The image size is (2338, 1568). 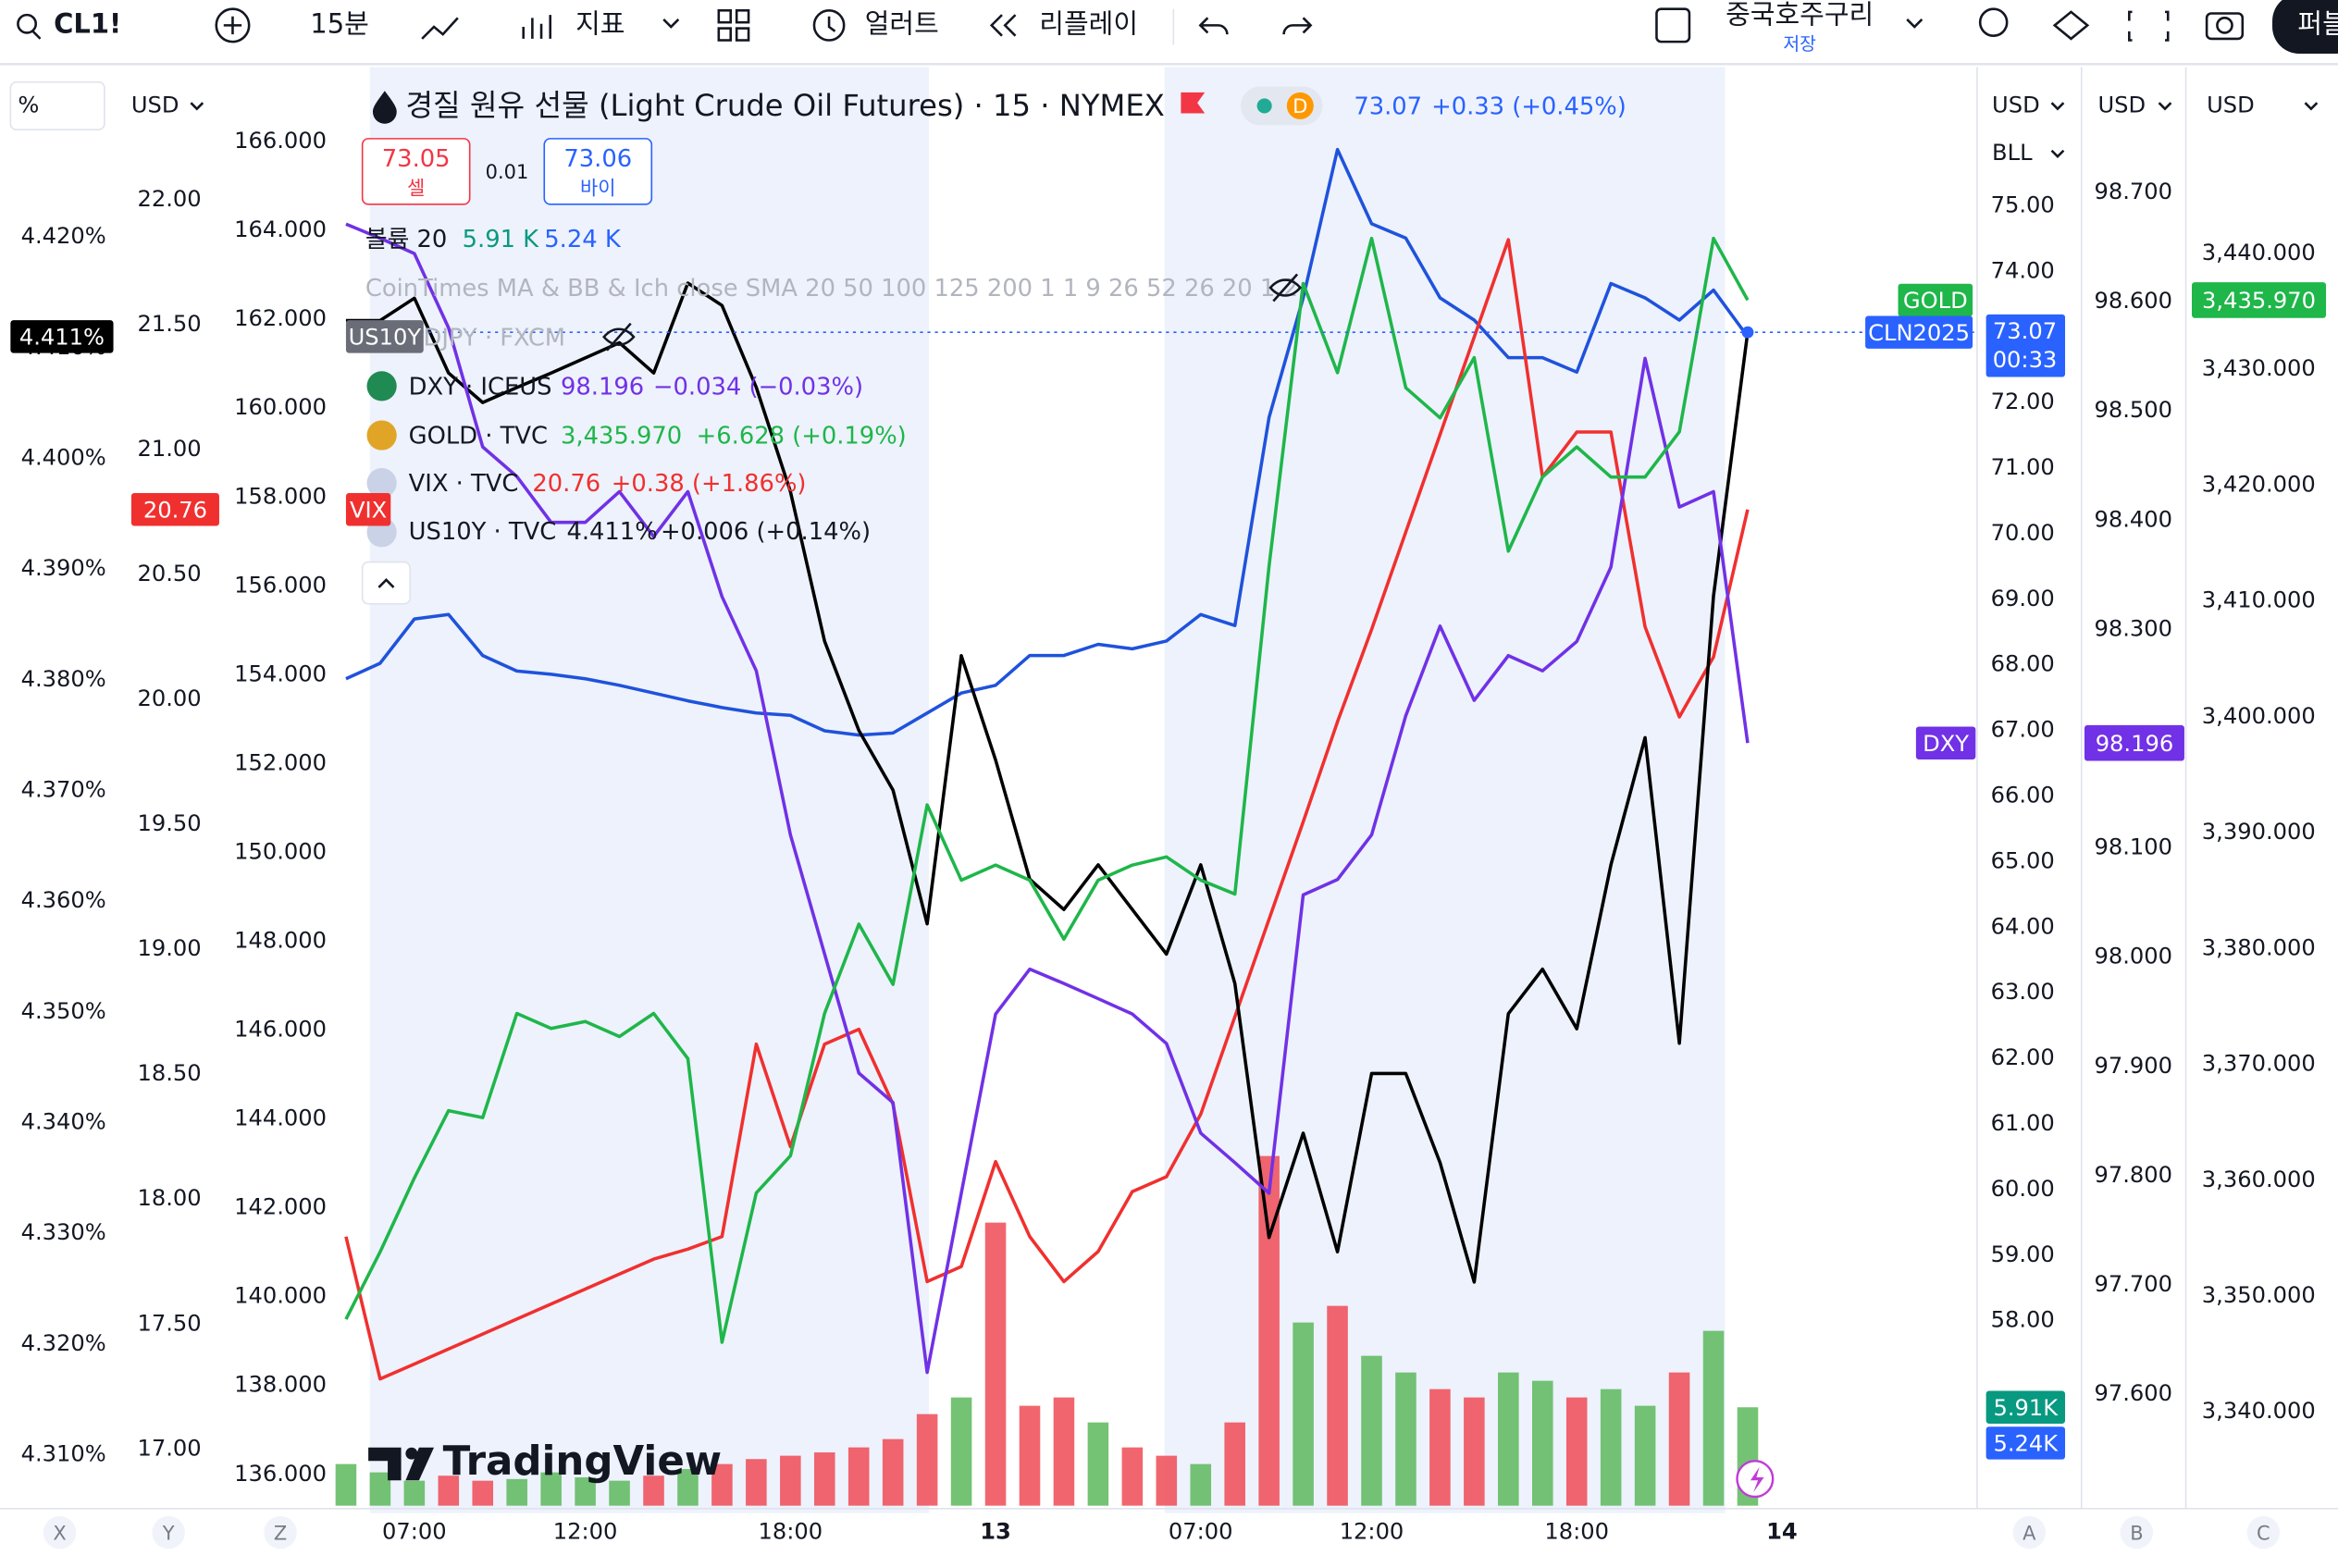 I want to click on indicators: 지표, so click(x=600, y=23).